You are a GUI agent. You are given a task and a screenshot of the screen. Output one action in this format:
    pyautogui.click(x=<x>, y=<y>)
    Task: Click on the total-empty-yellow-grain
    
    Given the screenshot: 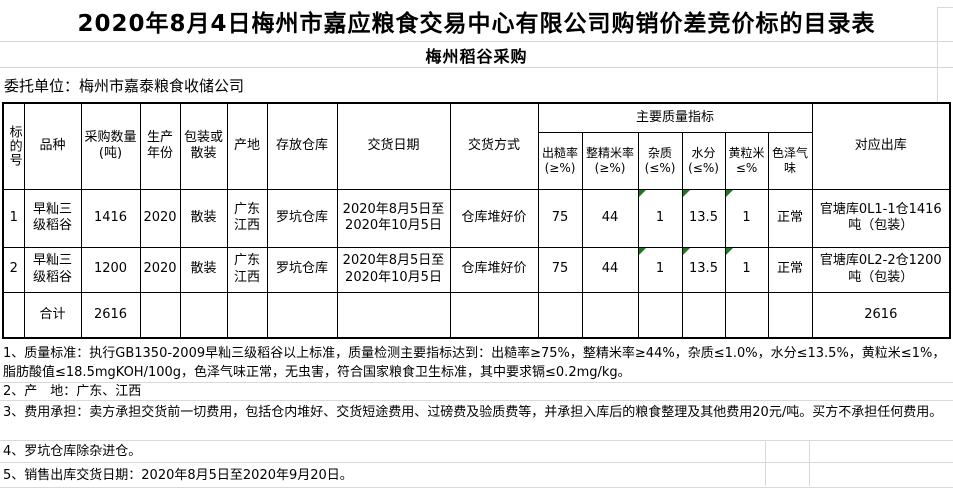 What is the action you would take?
    pyautogui.click(x=746, y=315)
    